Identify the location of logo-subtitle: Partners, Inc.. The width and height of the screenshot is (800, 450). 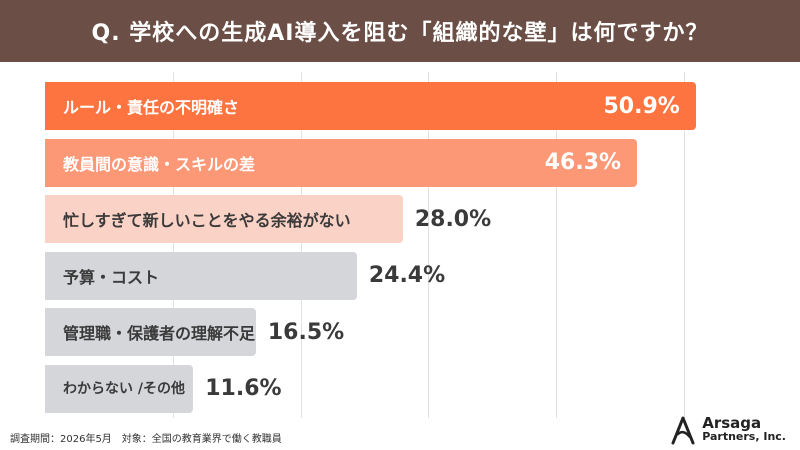
(744, 436).